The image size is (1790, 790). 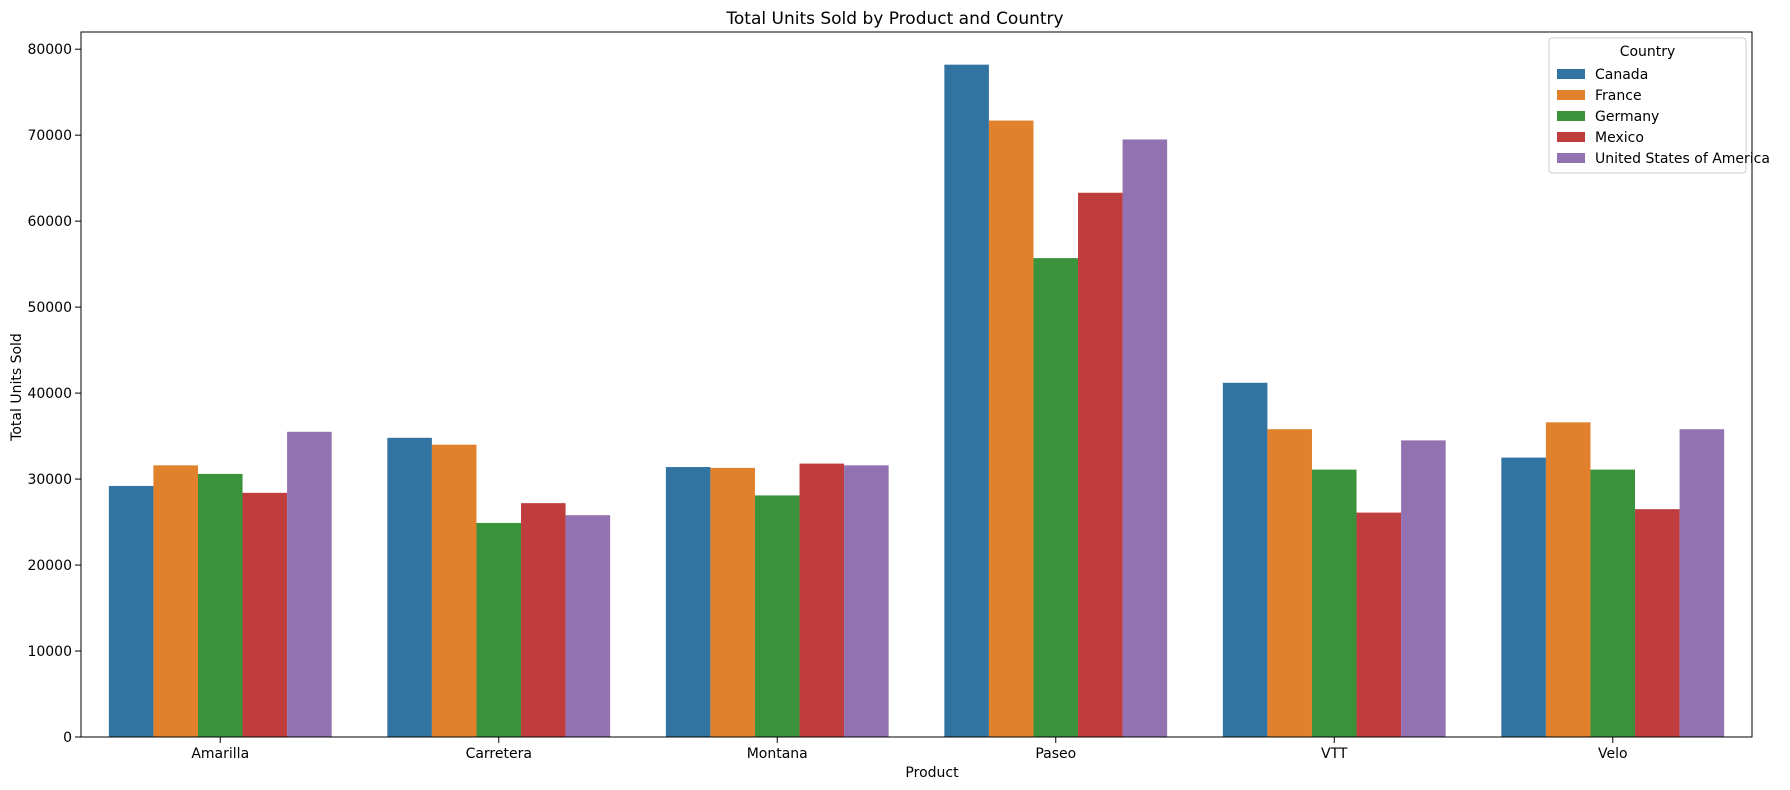 I want to click on bar-montana-mexico, so click(x=822, y=600).